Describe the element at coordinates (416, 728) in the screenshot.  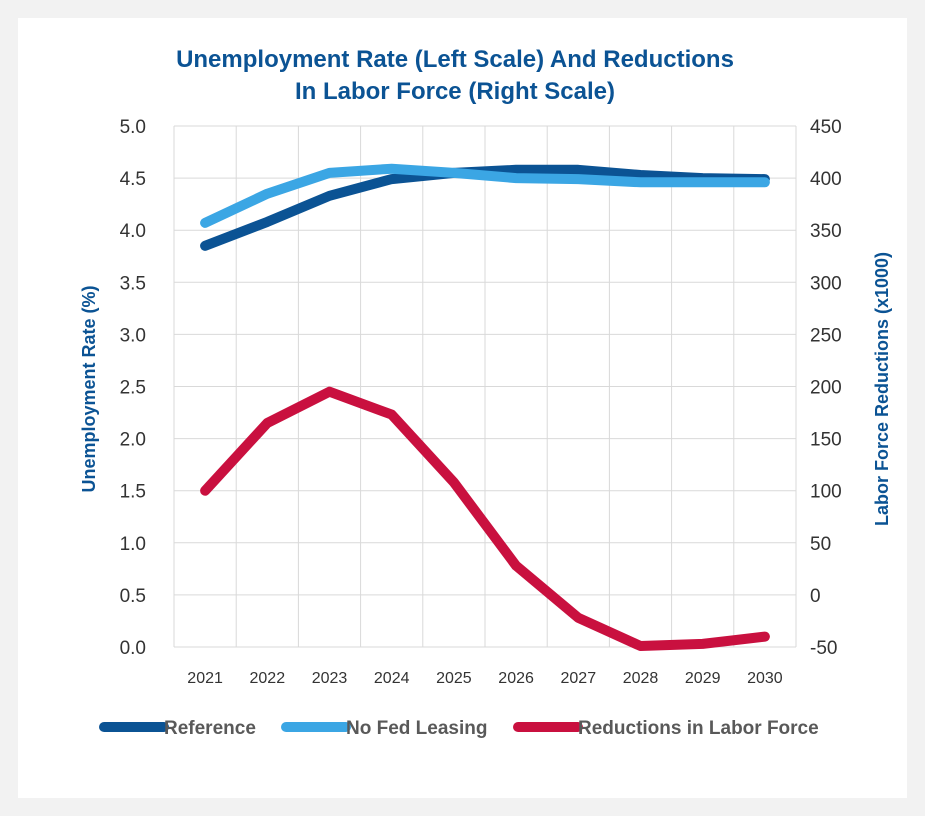
I see `legend-label-no-fed-leasing: No Fed Leasing` at that location.